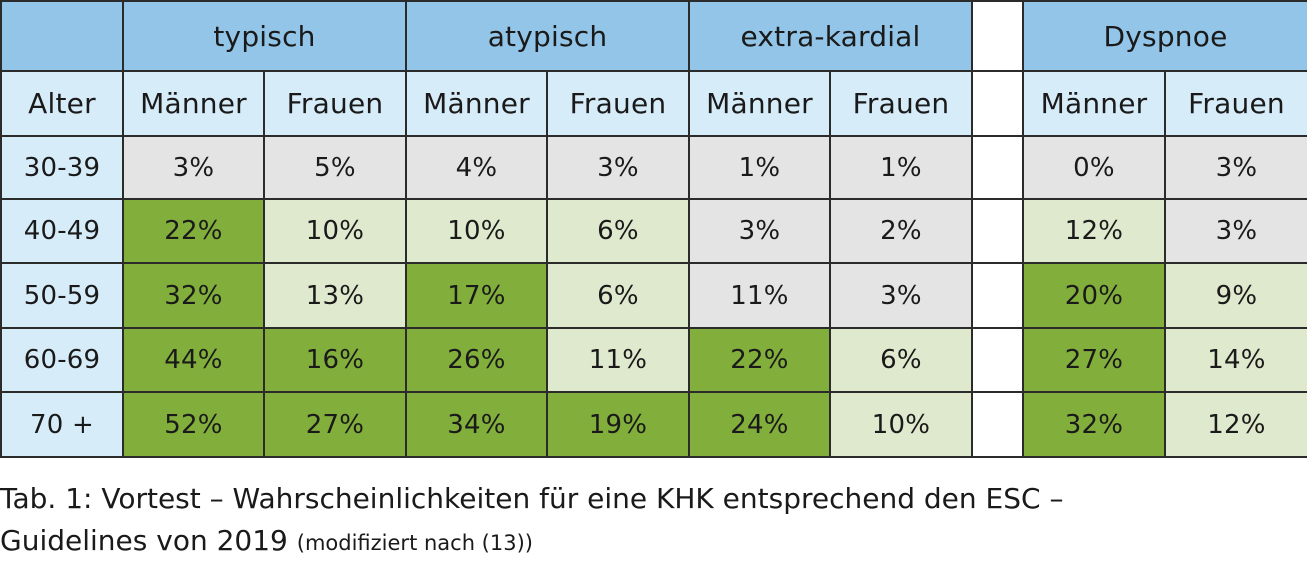 The height and width of the screenshot is (582, 1307). What do you see at coordinates (193, 424) in the screenshot?
I see `value-cell: 52%` at bounding box center [193, 424].